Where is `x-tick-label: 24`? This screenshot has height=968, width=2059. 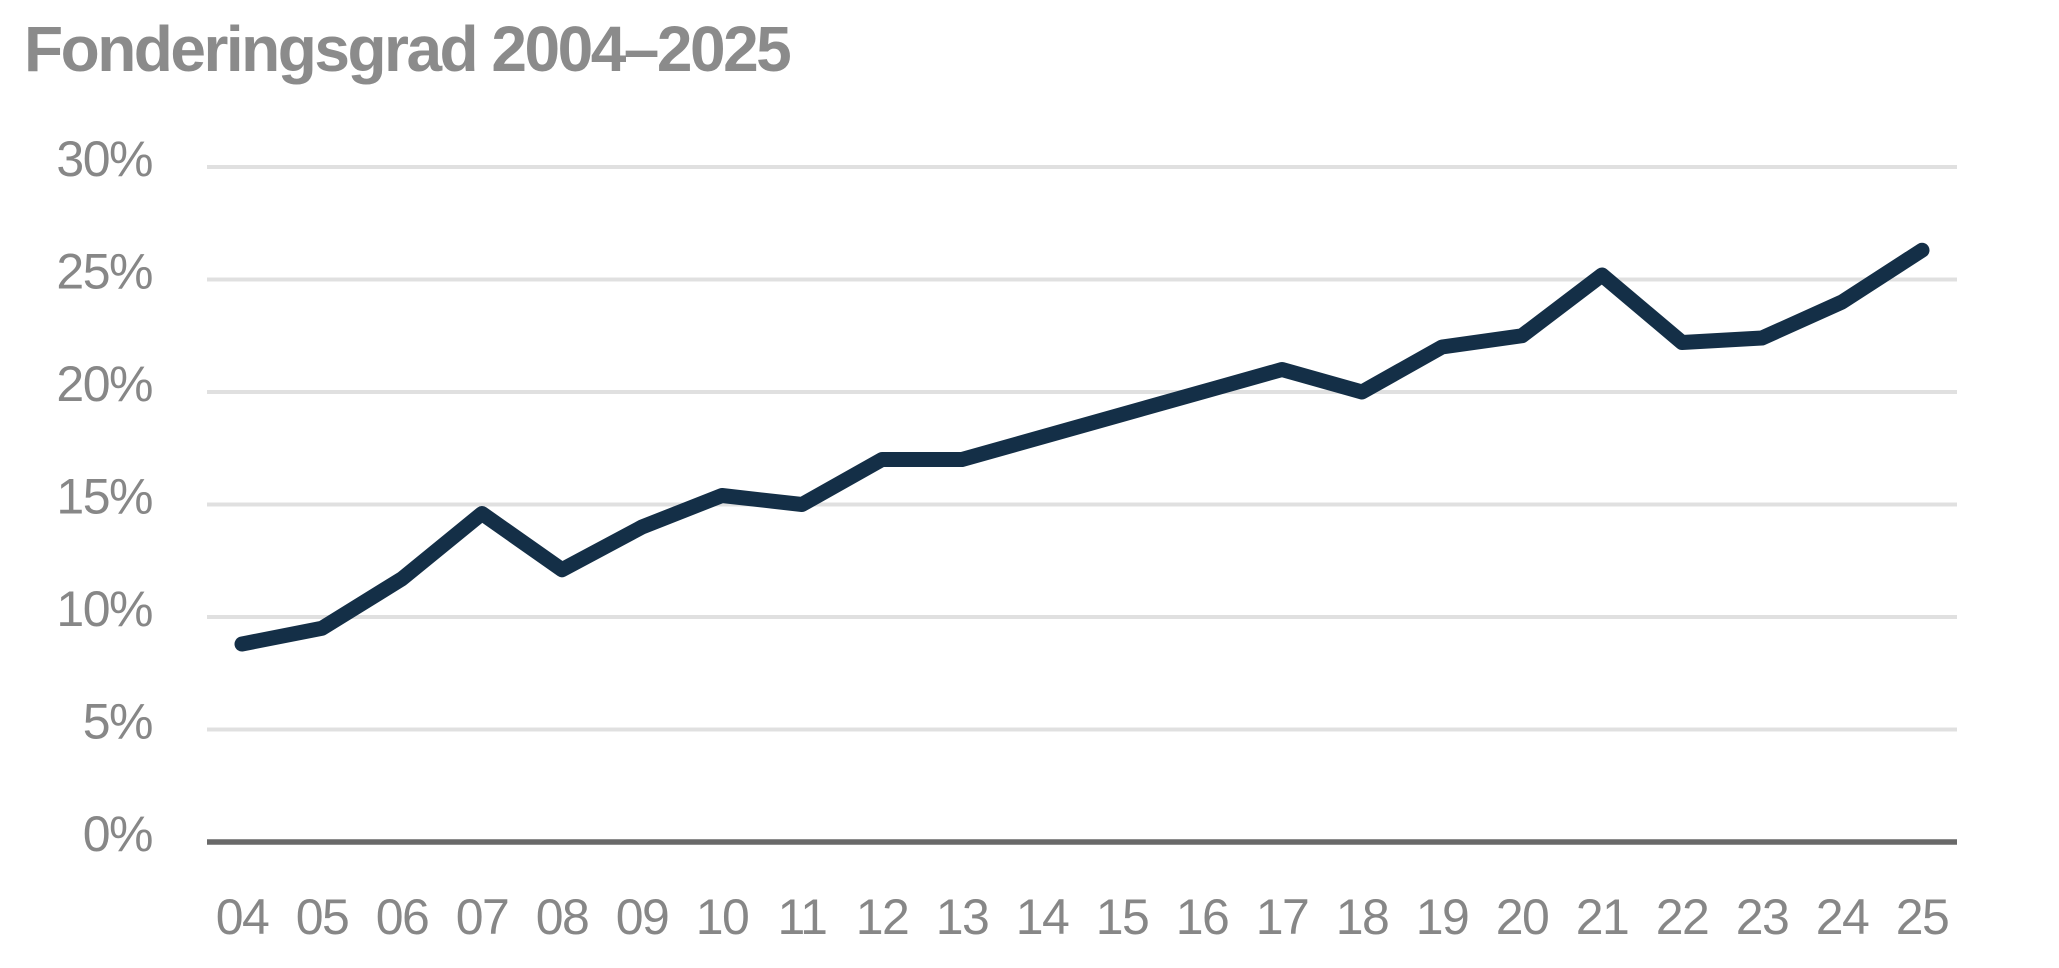 x-tick-label: 24 is located at coordinates (1842, 917).